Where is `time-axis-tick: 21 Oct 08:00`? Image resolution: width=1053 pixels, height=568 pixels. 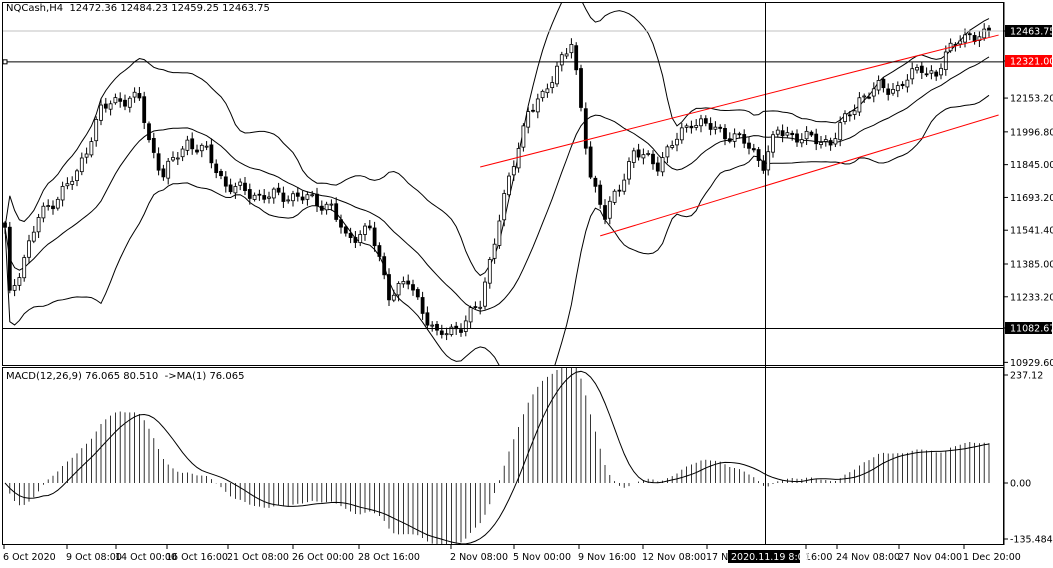
time-axis-tick: 21 Oct 08:00 is located at coordinates (258, 554).